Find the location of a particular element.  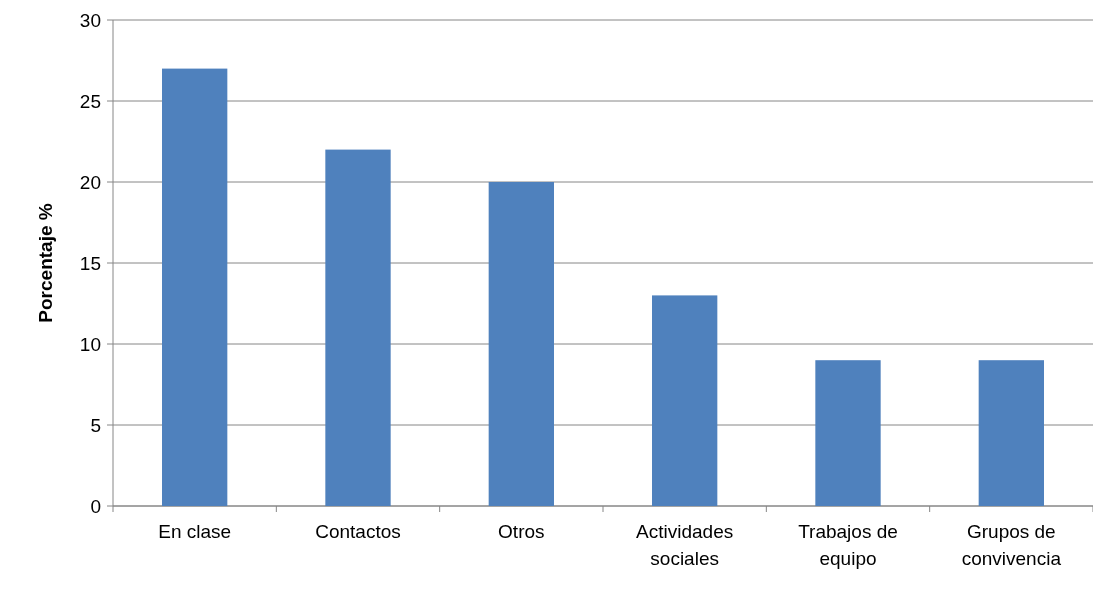

y-tick-label: 30 is located at coordinates (90, 20).